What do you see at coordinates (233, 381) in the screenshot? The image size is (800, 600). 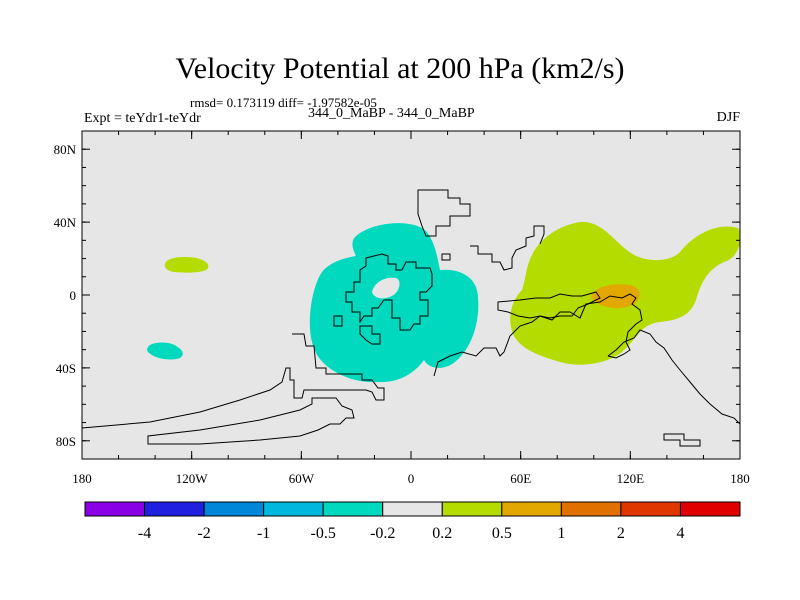 I see `south-american-outline` at bounding box center [233, 381].